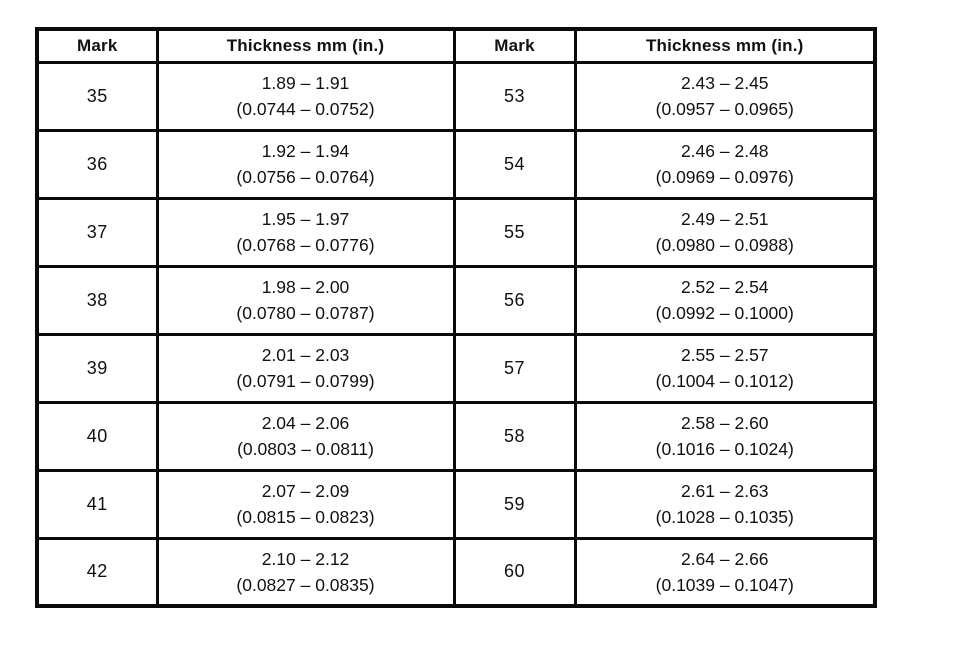  What do you see at coordinates (305, 355) in the screenshot?
I see `thickness-mm-value: 2.01 – 2.03` at bounding box center [305, 355].